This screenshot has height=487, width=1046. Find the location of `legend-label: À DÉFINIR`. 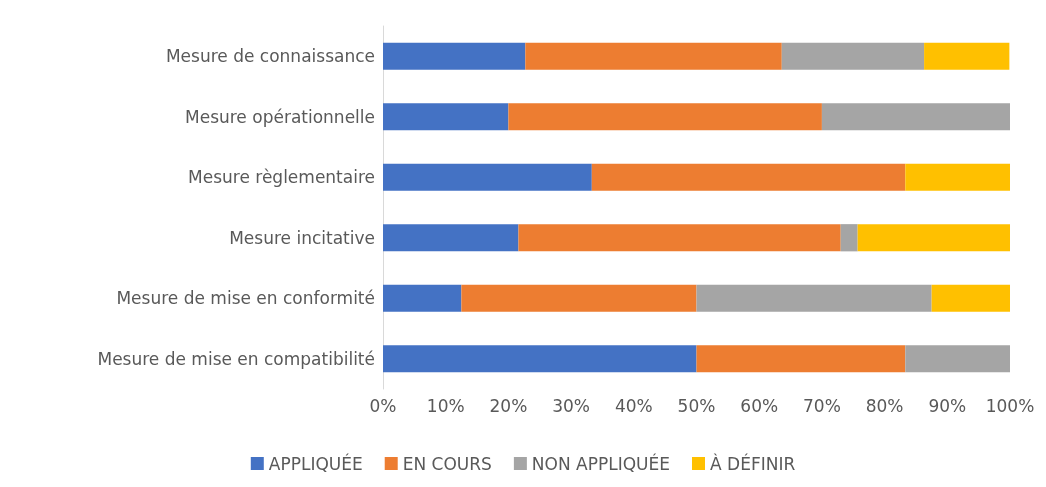

legend-label: À DÉFINIR is located at coordinates (753, 463).